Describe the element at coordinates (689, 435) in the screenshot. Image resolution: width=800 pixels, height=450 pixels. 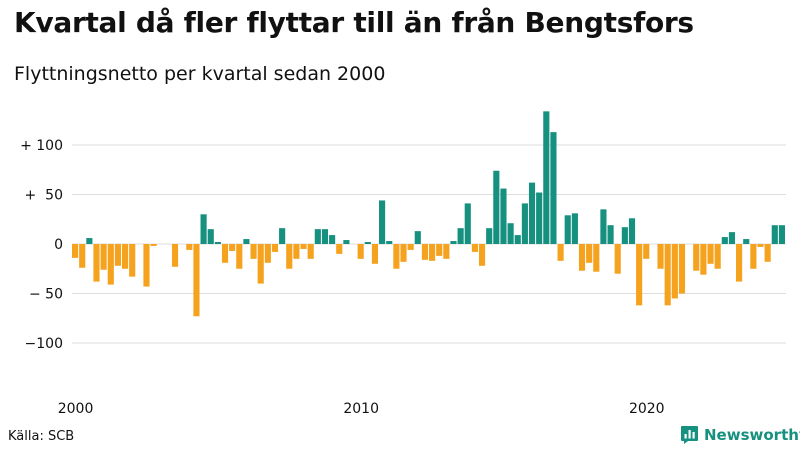
I see `chat-chart-icon` at that location.